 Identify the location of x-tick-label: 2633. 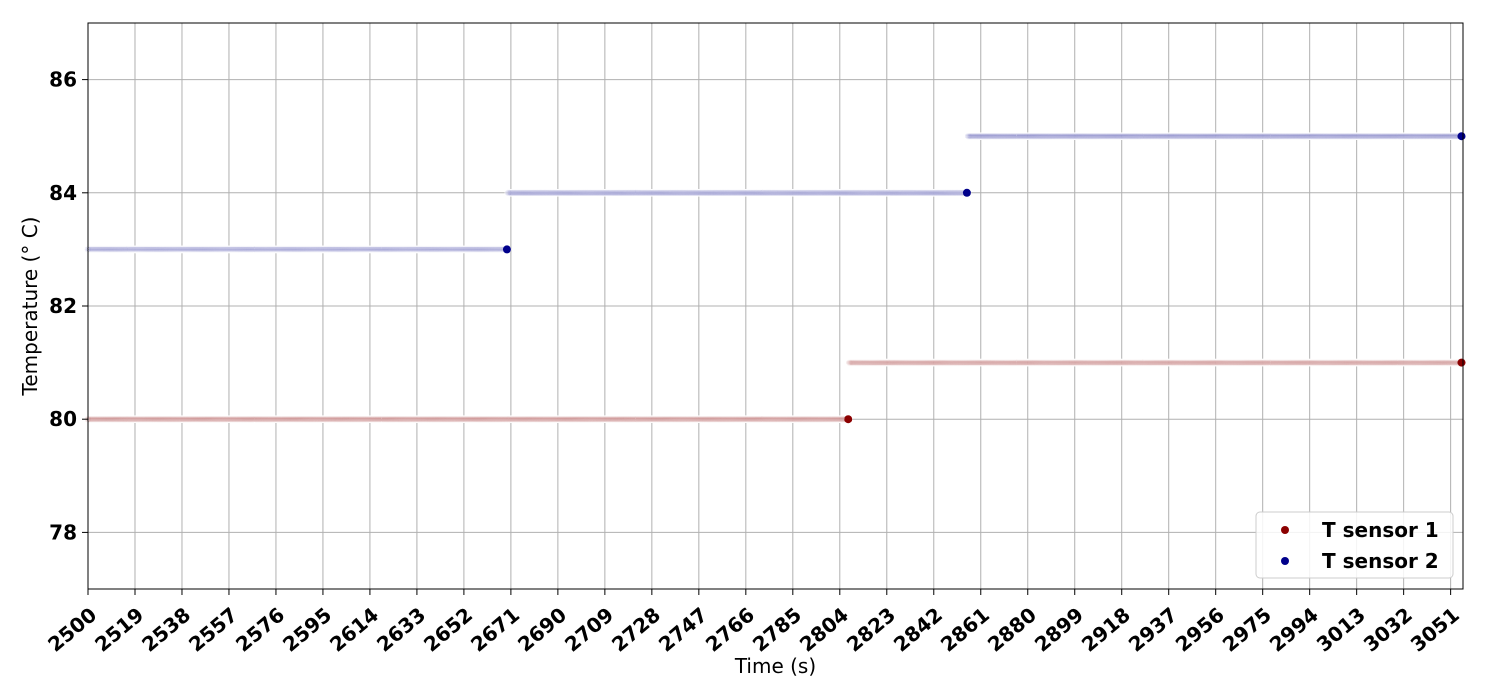
(401, 629).